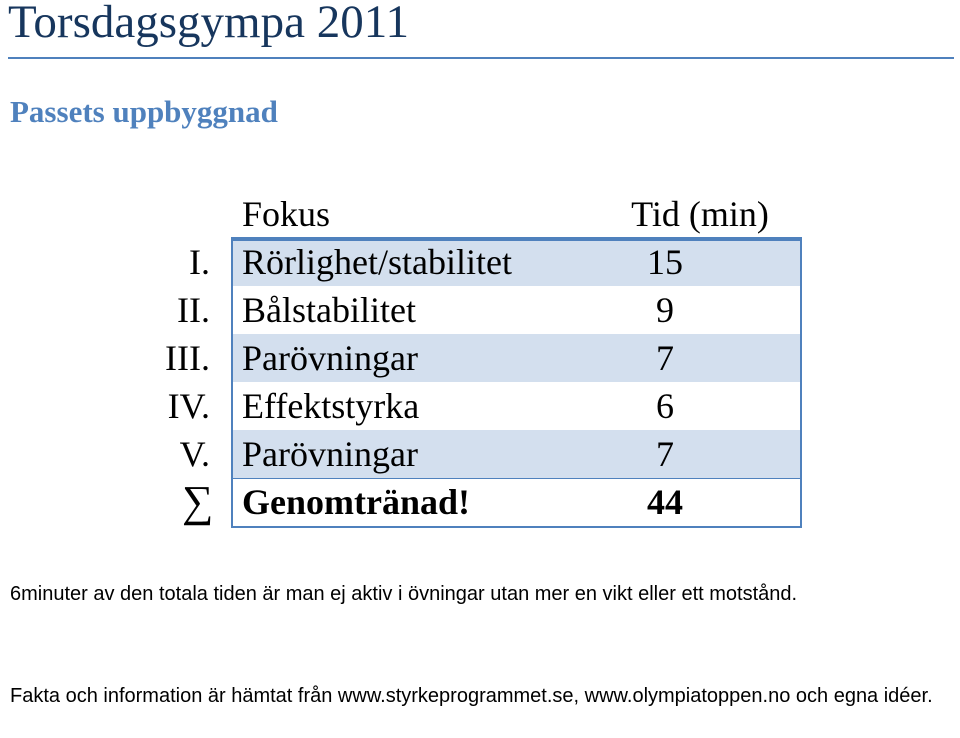 The image size is (960, 738). I want to click on page-subtitle: Passets uppbyggnad, so click(144, 111).